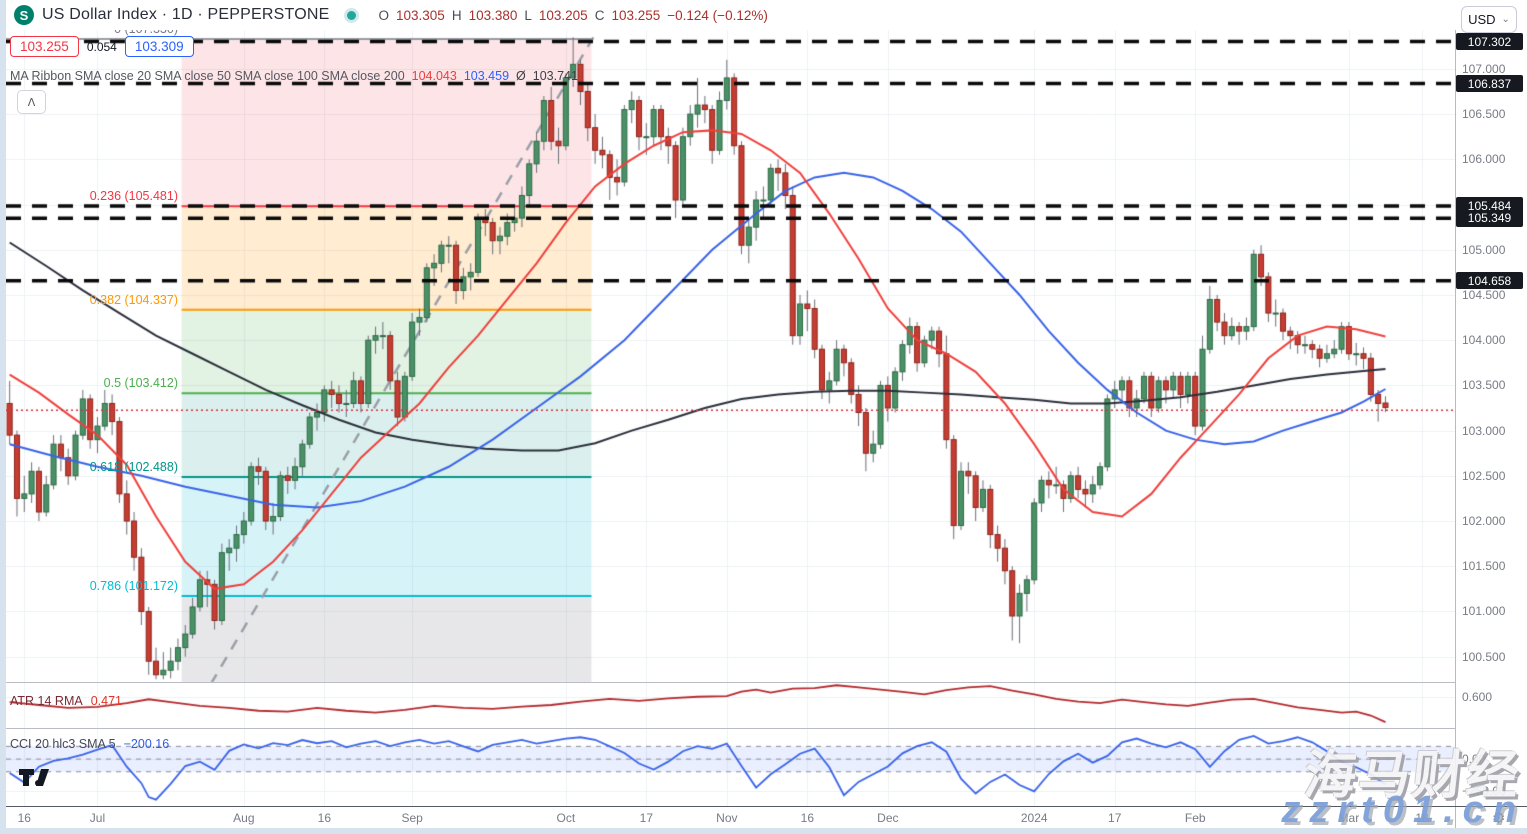 This screenshot has width=1527, height=834. Describe the element at coordinates (555, 76) in the screenshot. I see `ma-ribbon-avg-value: 103.741` at that location.